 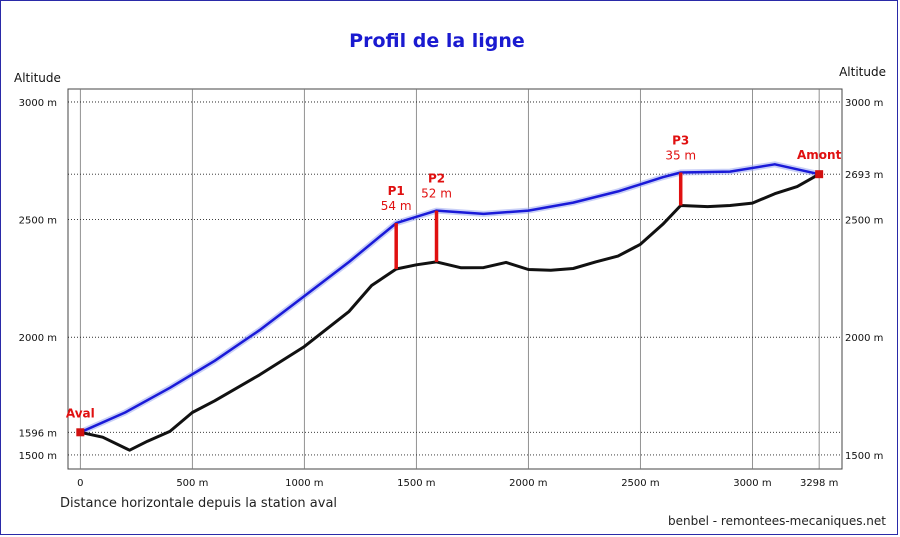 I want to click on x-tick-label-0: 0, so click(x=80, y=483).